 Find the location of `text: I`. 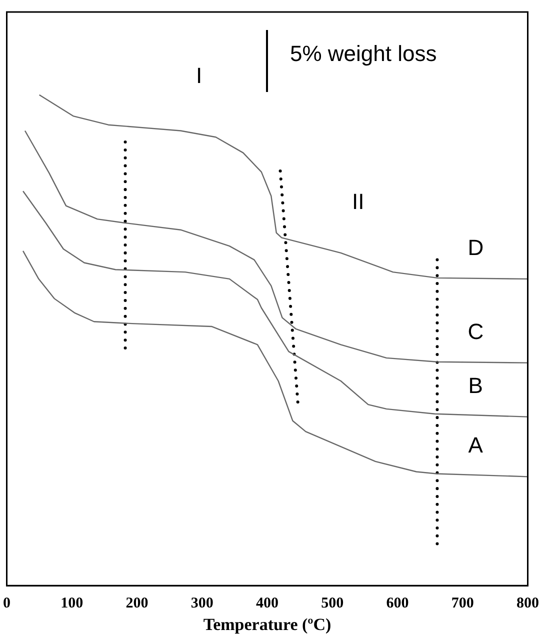

text: I is located at coordinates (199, 75).